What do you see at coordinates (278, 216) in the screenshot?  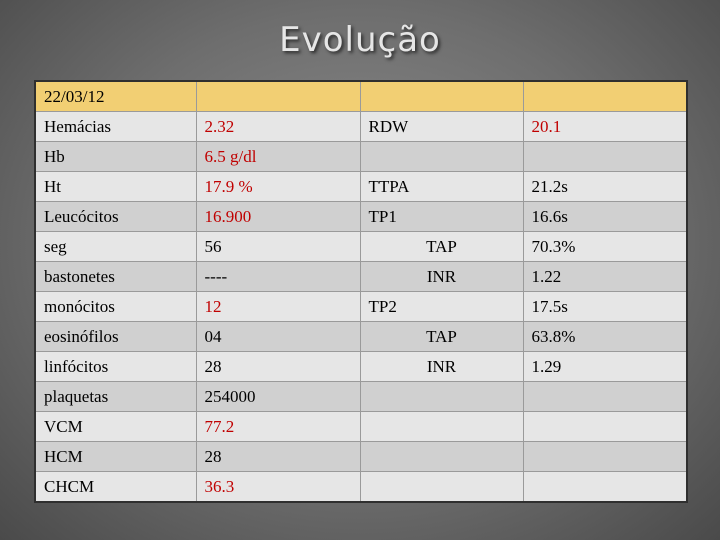 I see `test-value-cell: 16.900` at bounding box center [278, 216].